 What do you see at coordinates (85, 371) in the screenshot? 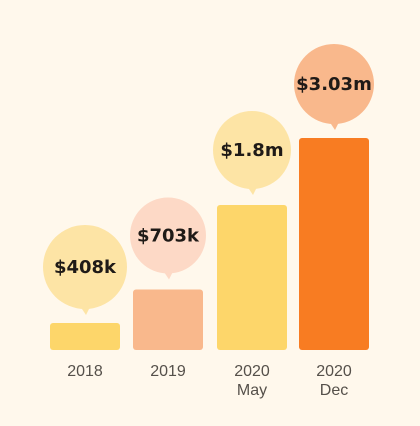
I see `category-label-1: 2018` at bounding box center [85, 371].